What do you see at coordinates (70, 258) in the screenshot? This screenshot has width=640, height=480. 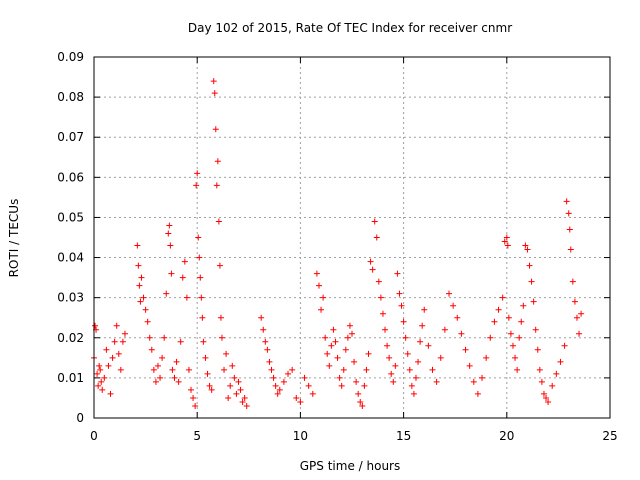 I see `y-tick-label: 0.04` at bounding box center [70, 258].